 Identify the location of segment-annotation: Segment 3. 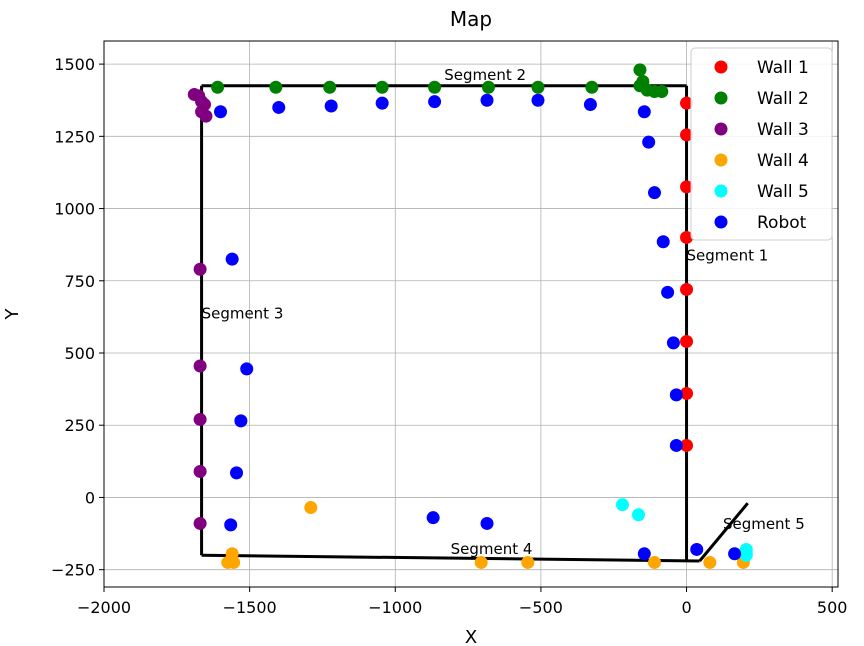
(243, 313).